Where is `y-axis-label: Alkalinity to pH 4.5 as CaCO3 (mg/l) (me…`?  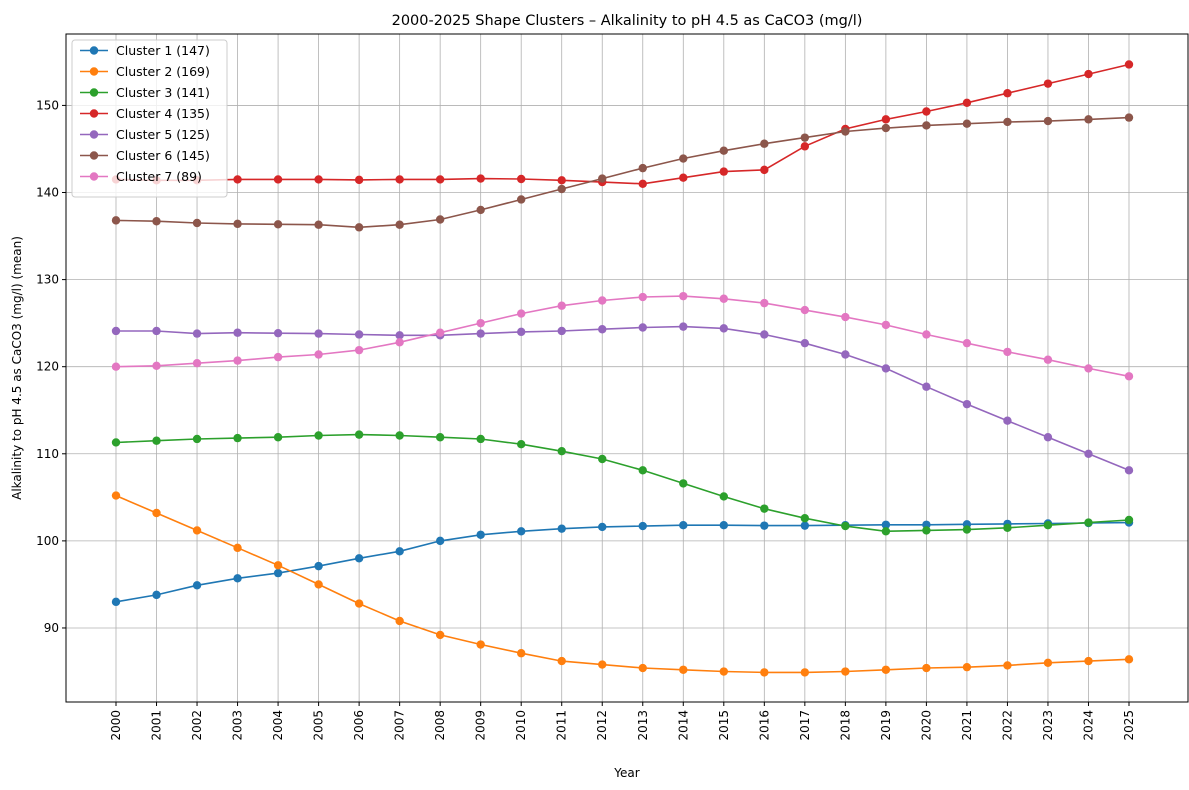 y-axis-label: Alkalinity to pH 4.5 as CaCO3 (mg/l) (me… is located at coordinates (17, 368).